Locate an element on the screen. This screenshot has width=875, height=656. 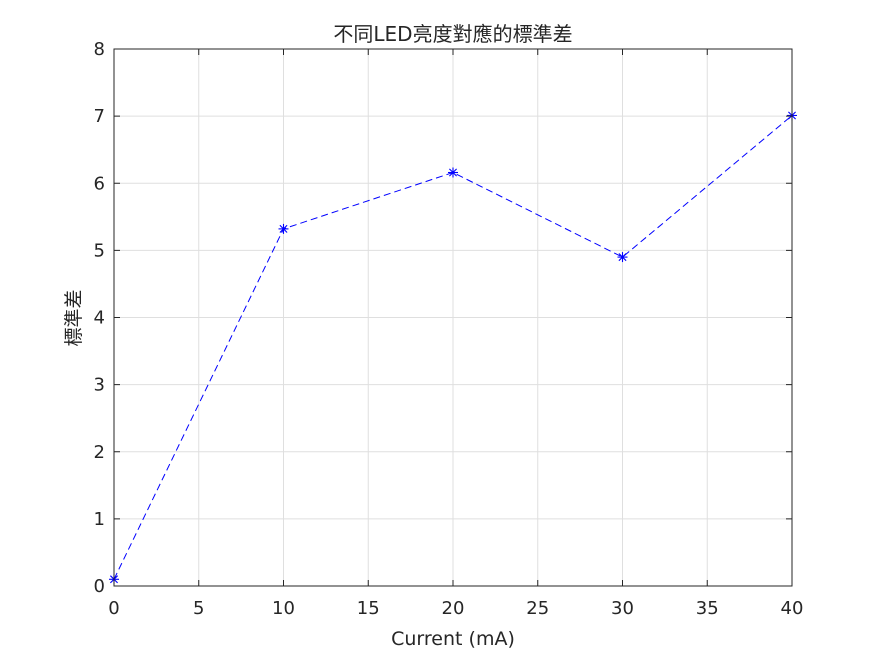
y-tick-label: 2 is located at coordinates (99, 452).